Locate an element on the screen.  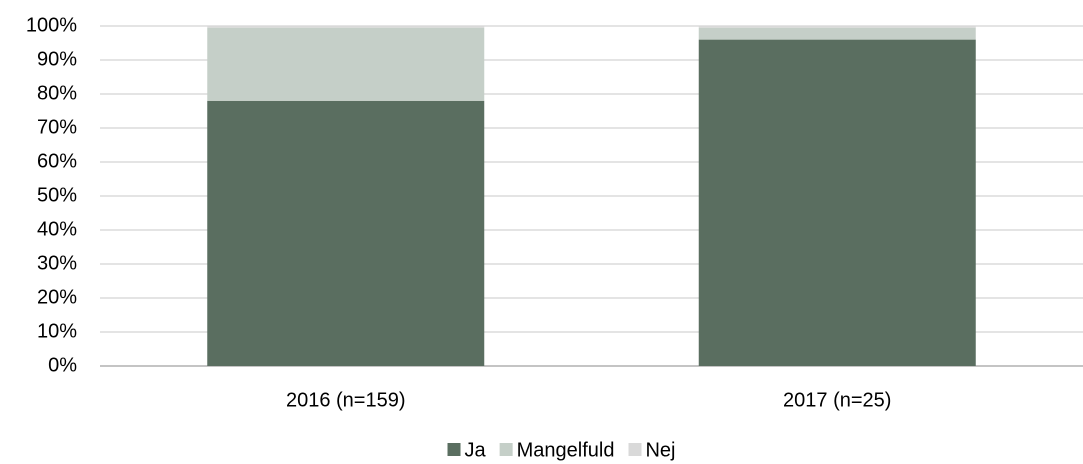
y-tick-label: 70% is located at coordinates (57, 127).